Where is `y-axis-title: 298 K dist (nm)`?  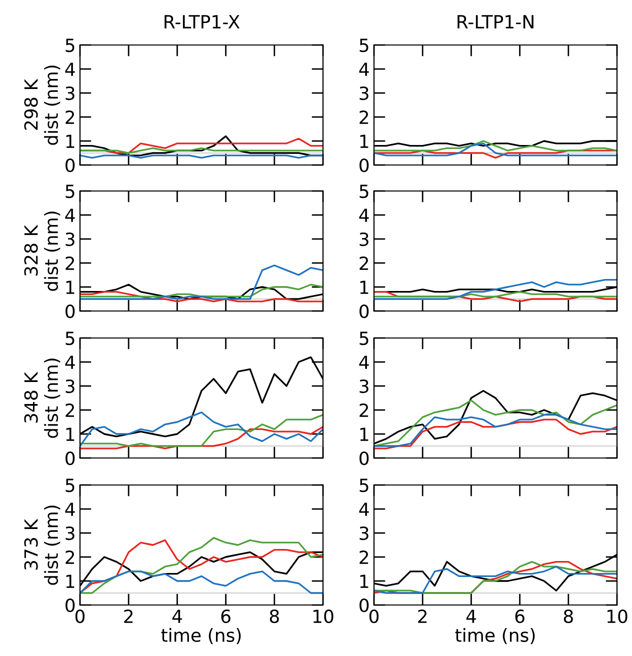 y-axis-title: 298 K dist (nm) is located at coordinates (42, 105).